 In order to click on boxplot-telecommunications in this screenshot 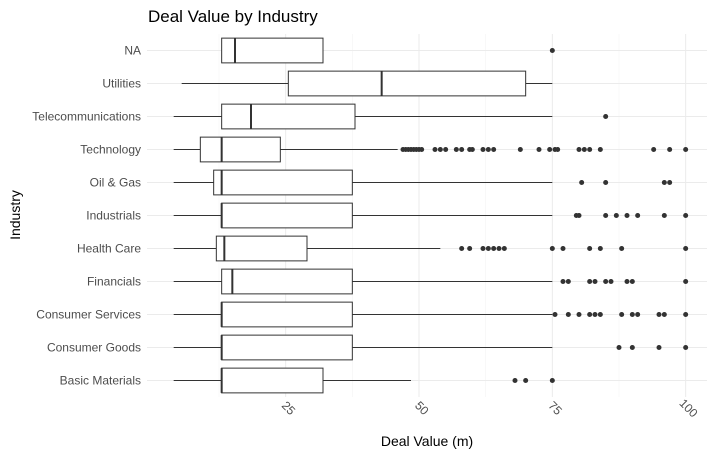, I will do `click(391, 116)`.